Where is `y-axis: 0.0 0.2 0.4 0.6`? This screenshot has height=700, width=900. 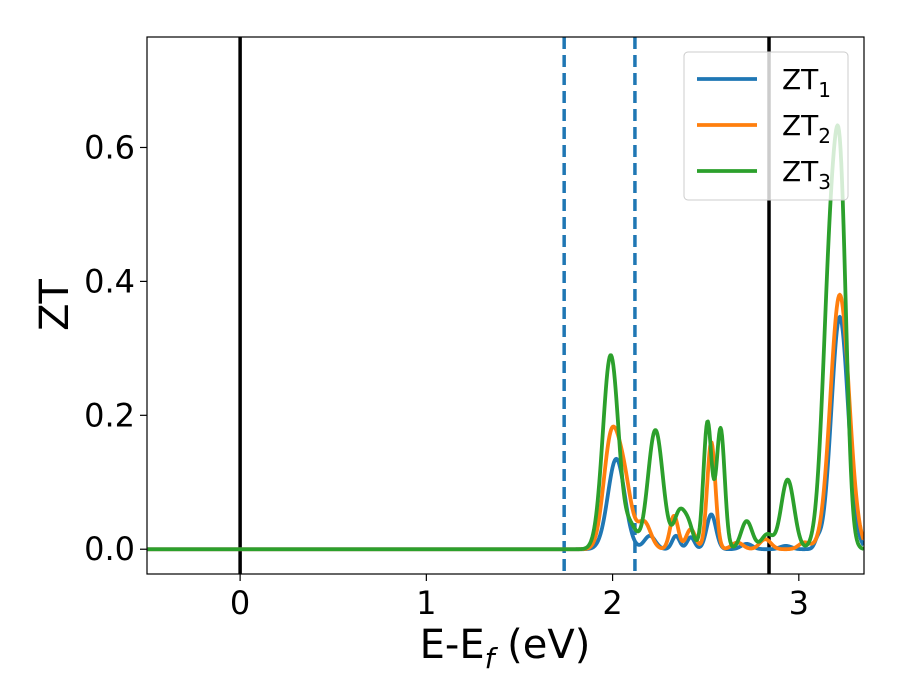
y-axis: 0.0 0.2 0.4 0.6 is located at coordinates (115, 348).